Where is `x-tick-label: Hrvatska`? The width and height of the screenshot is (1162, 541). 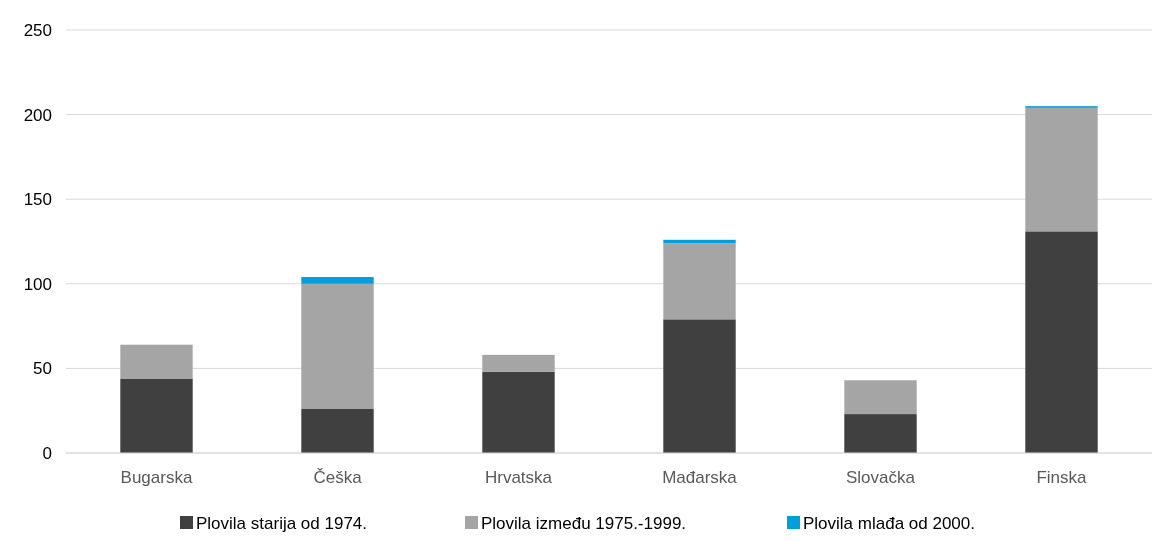 x-tick-label: Hrvatska is located at coordinates (518, 477).